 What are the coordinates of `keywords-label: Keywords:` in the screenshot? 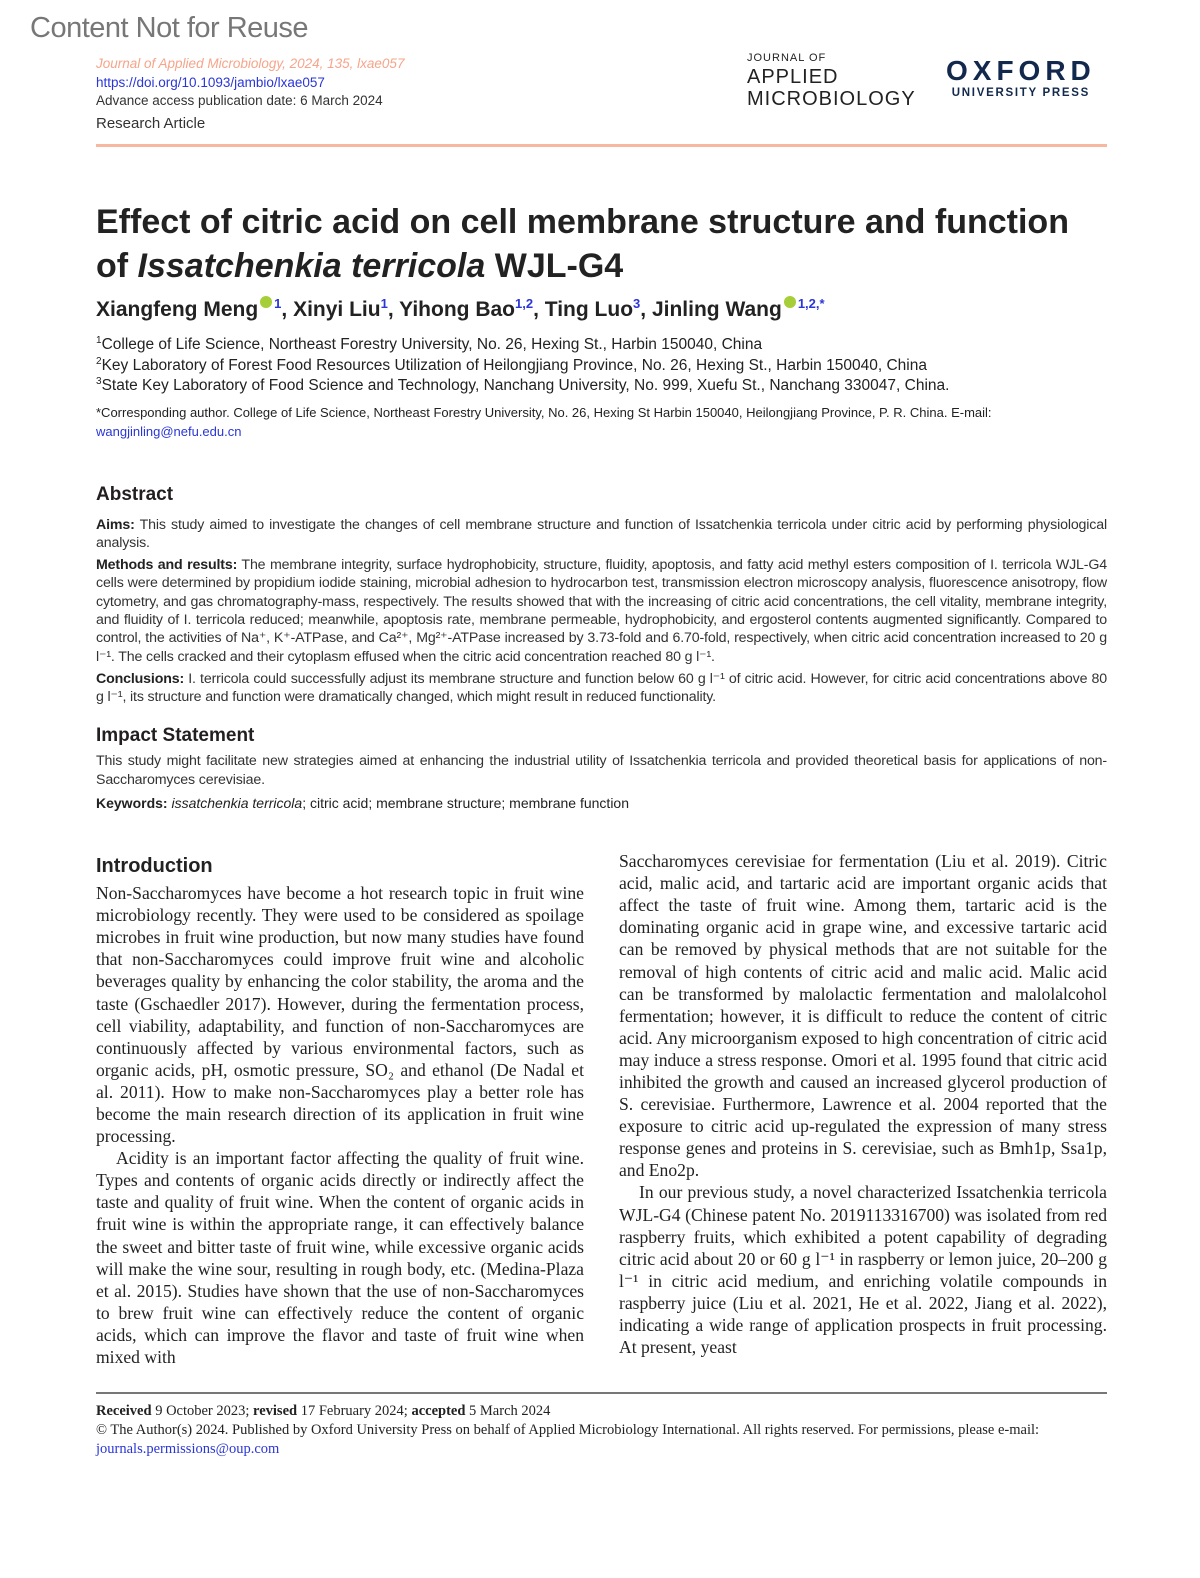 It's located at (132, 803).